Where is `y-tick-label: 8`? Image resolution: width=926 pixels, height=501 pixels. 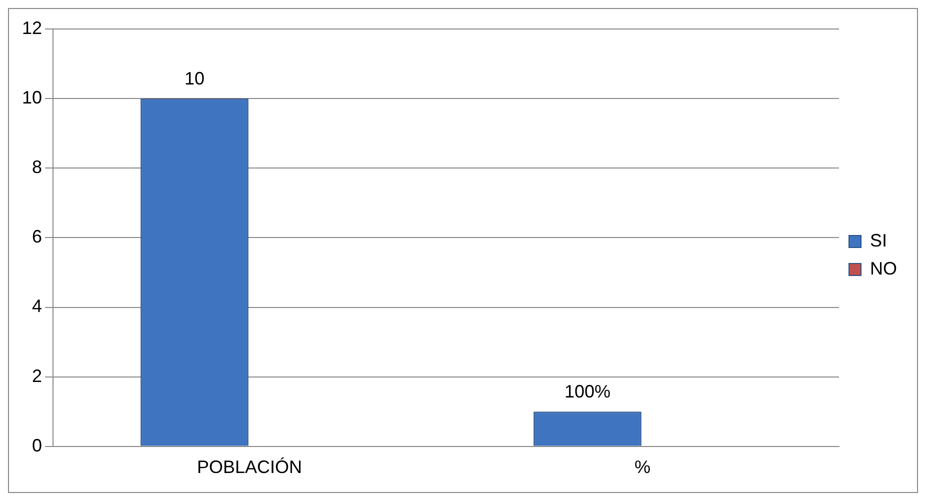
y-tick-label: 8 is located at coordinates (37, 167).